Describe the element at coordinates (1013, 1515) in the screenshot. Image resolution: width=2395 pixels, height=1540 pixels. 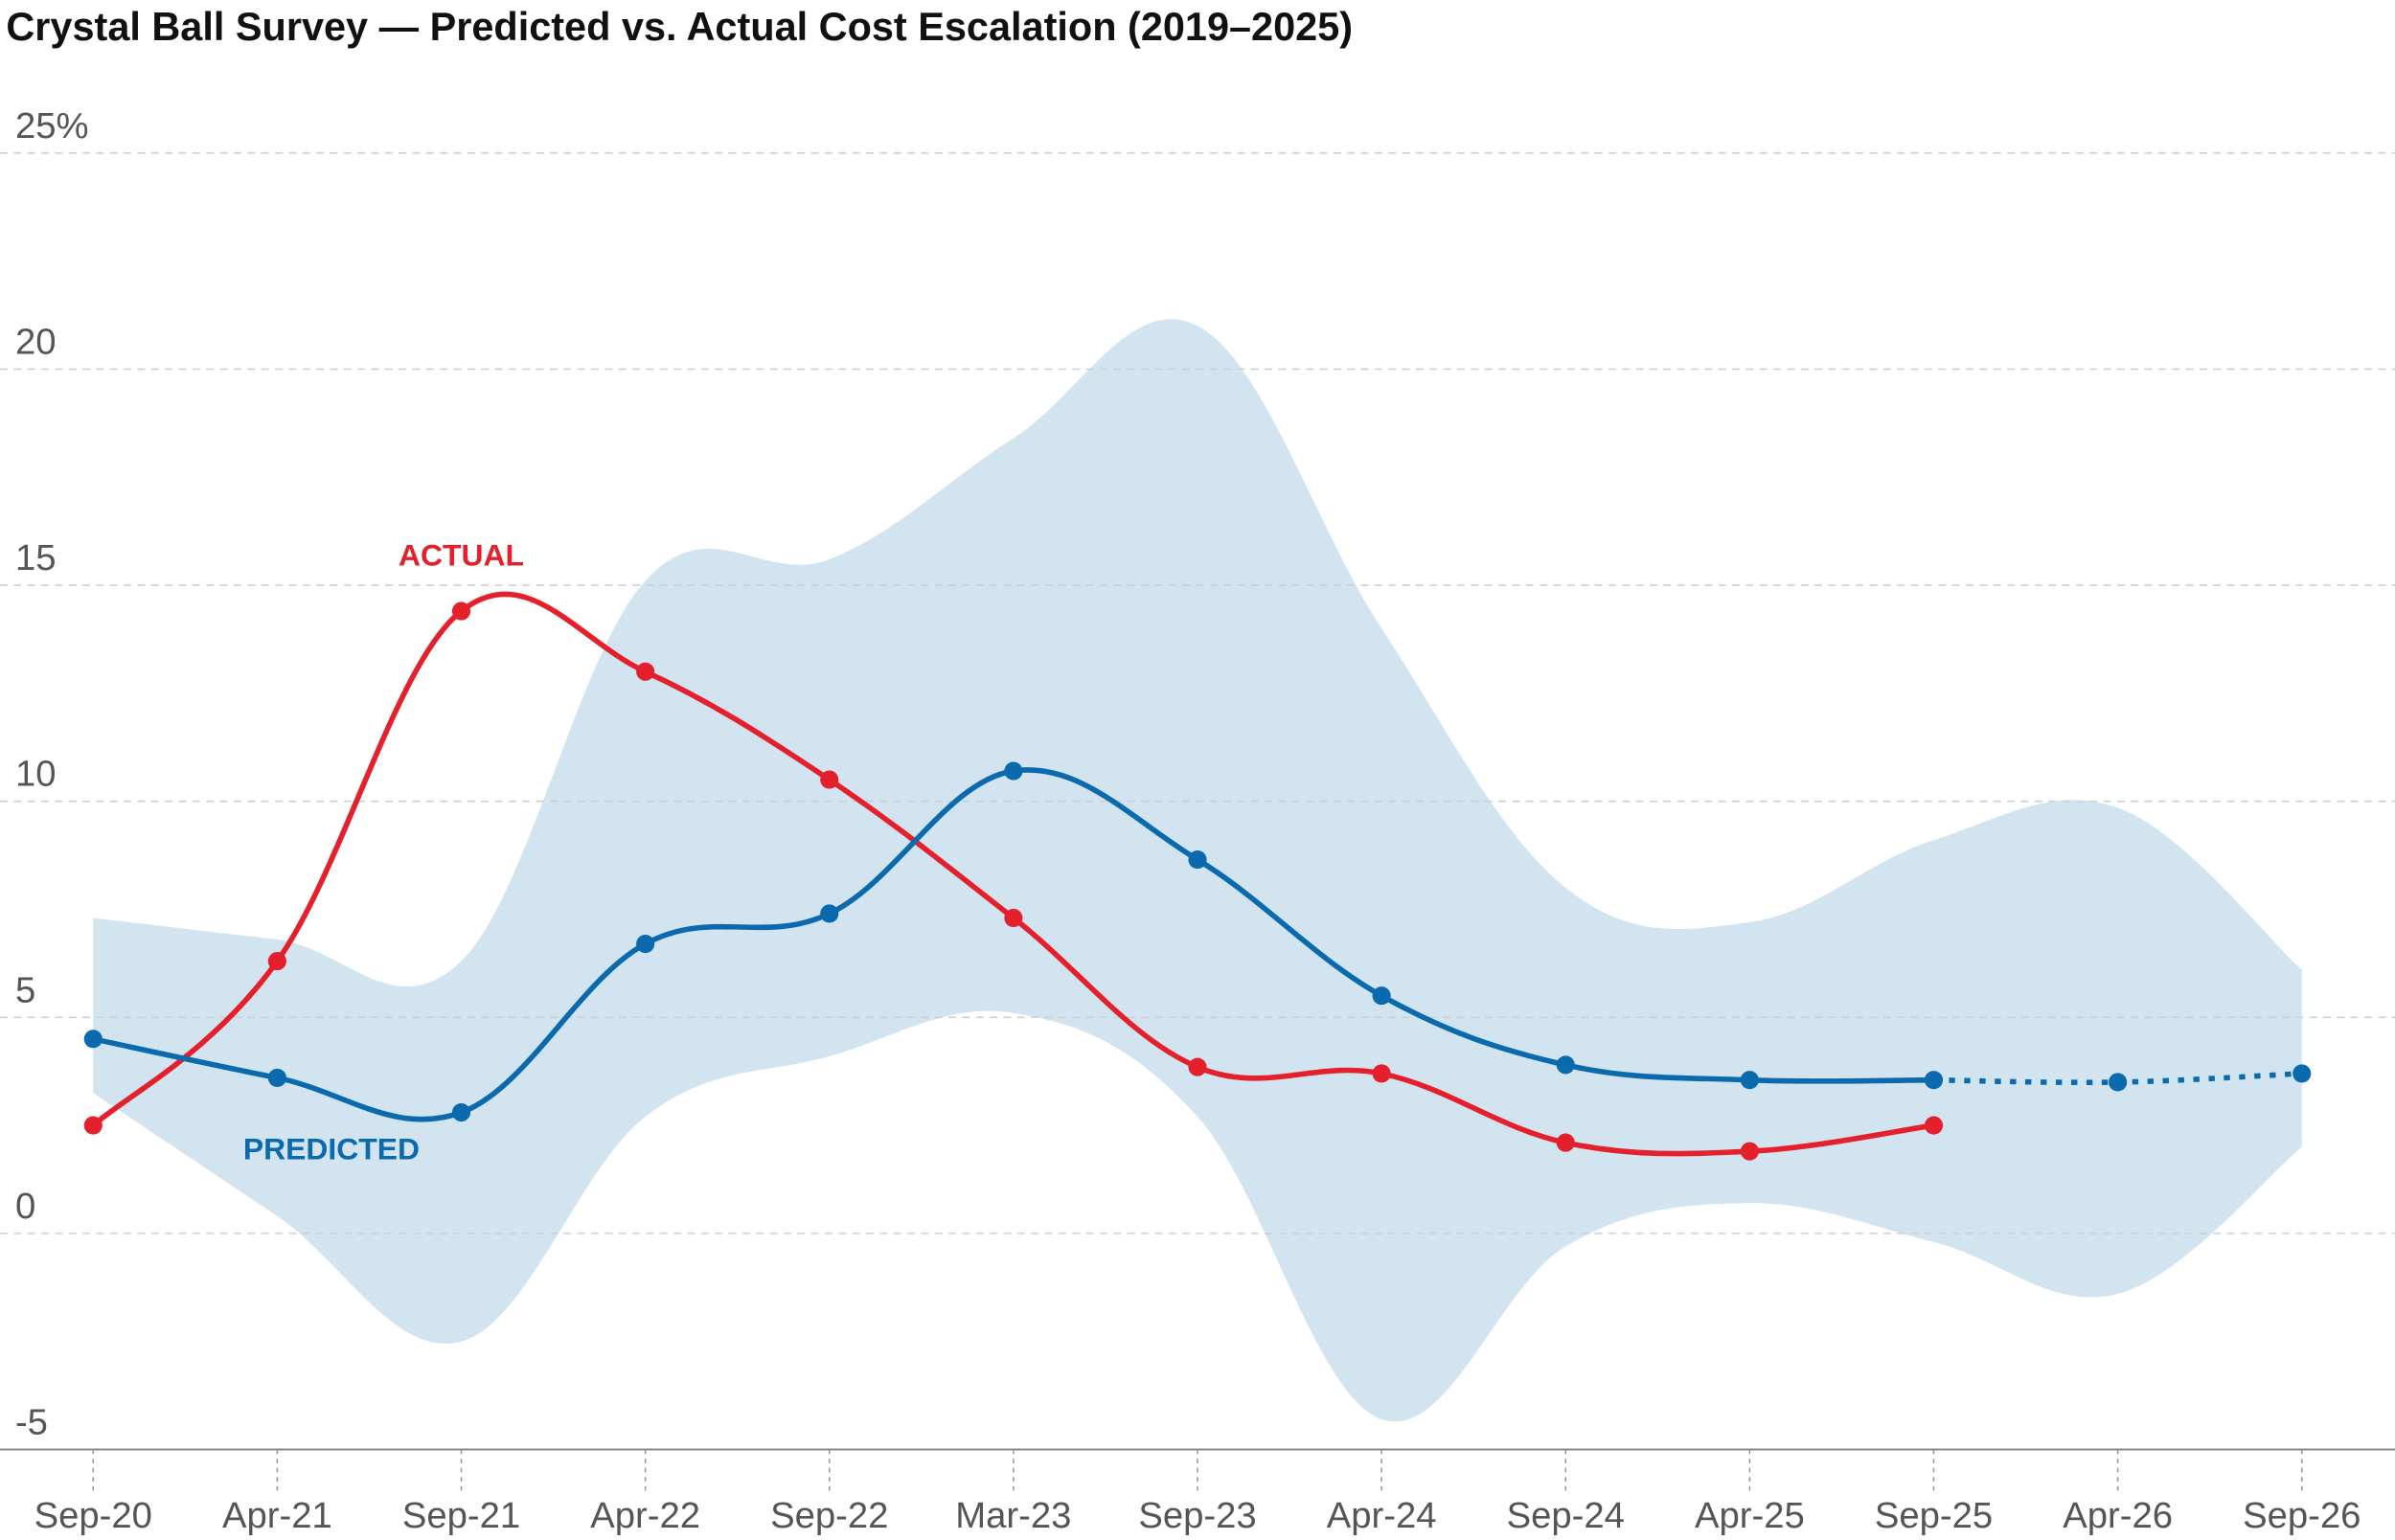
I see `x-tick-label: Mar-23` at that location.